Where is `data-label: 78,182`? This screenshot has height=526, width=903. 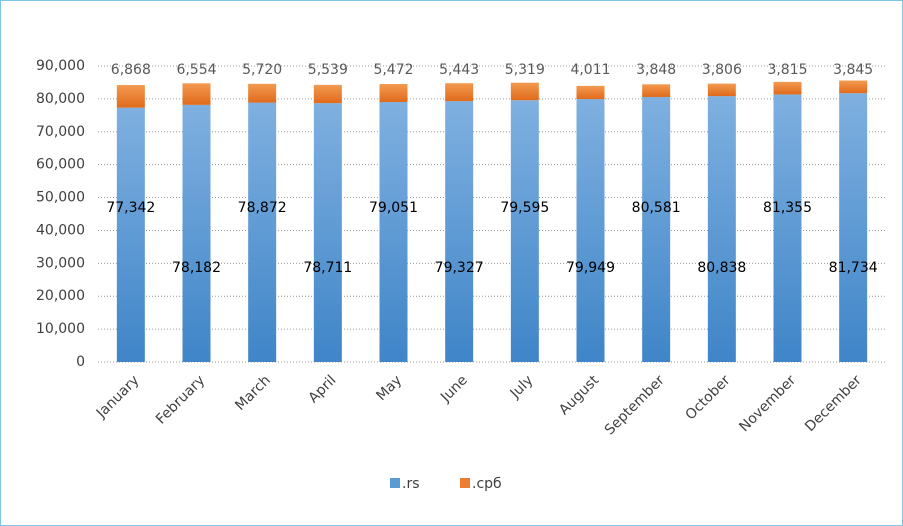 data-label: 78,182 is located at coordinates (196, 268).